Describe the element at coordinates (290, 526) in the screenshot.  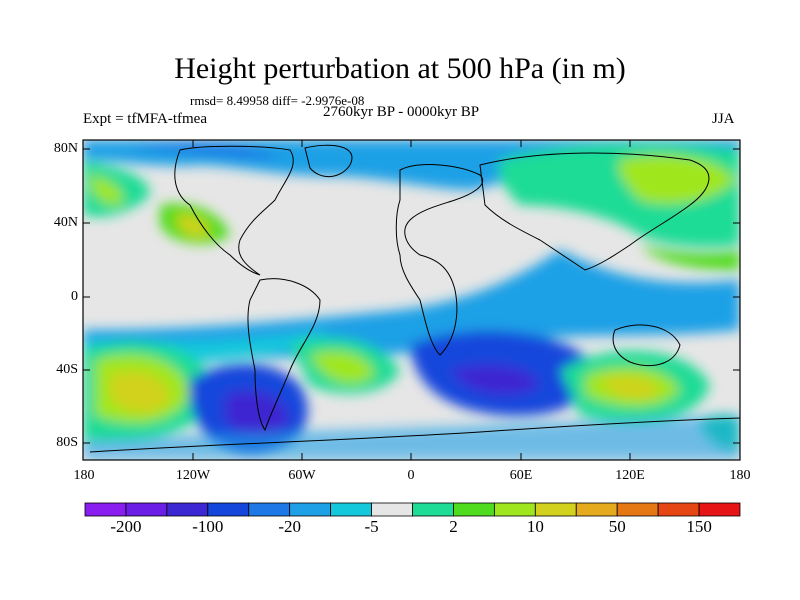
I see `colorbar-label: -20` at that location.